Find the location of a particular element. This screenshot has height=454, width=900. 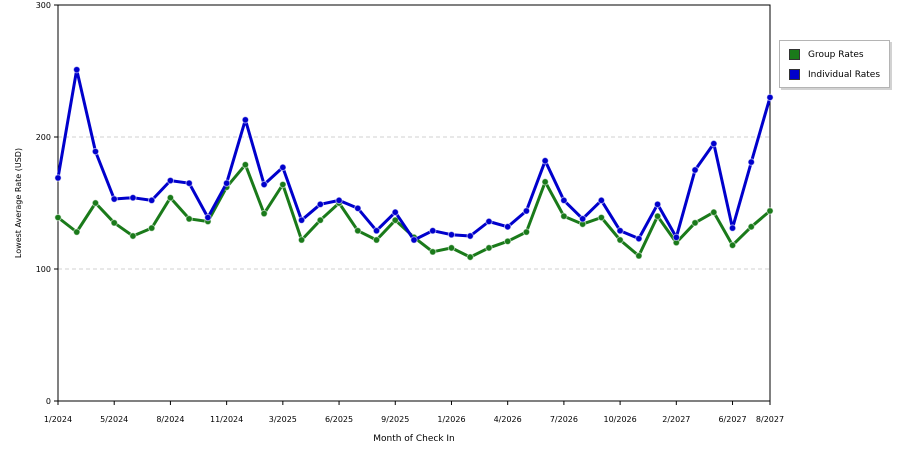

legend-item-individual-rates: Individual Rates is located at coordinates (834, 74).